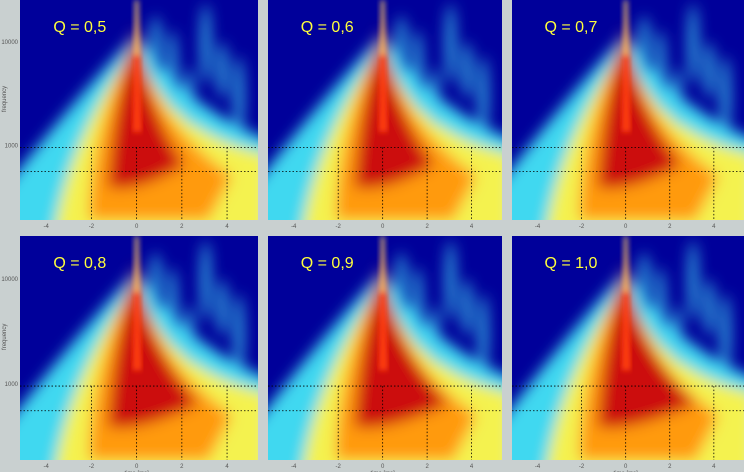 This screenshot has height=472, width=744. What do you see at coordinates (570, 263) in the screenshot?
I see `panel-title: Q = 1,0` at bounding box center [570, 263].